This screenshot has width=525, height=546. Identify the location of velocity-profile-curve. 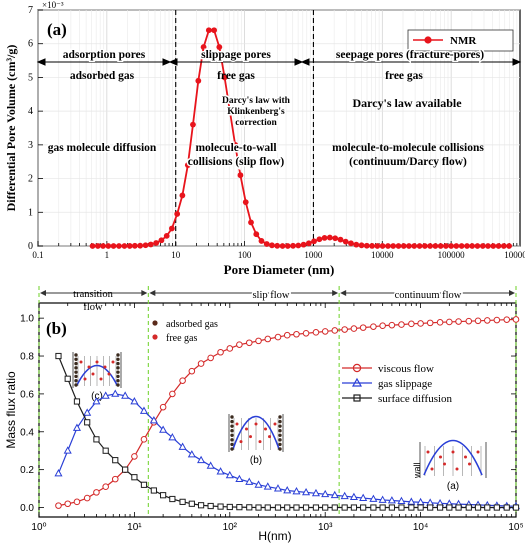
(97, 375).